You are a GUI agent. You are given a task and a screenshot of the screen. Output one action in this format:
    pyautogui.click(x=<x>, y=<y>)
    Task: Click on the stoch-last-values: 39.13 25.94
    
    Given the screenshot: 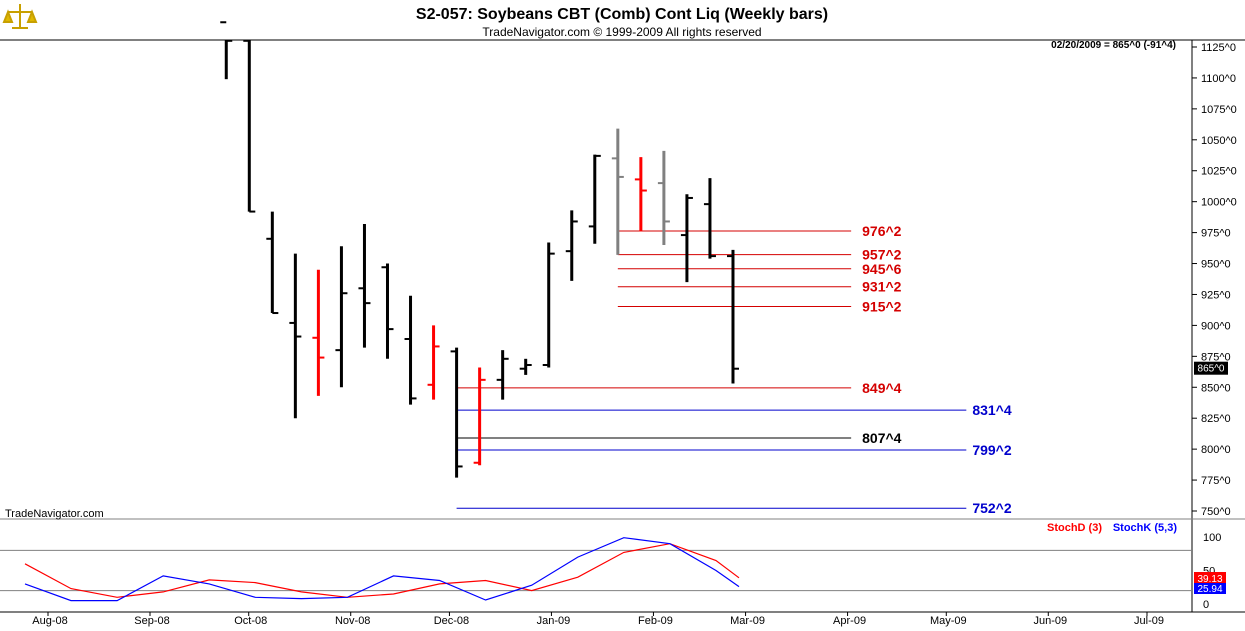 What is the action you would take?
    pyautogui.click(x=1210, y=583)
    